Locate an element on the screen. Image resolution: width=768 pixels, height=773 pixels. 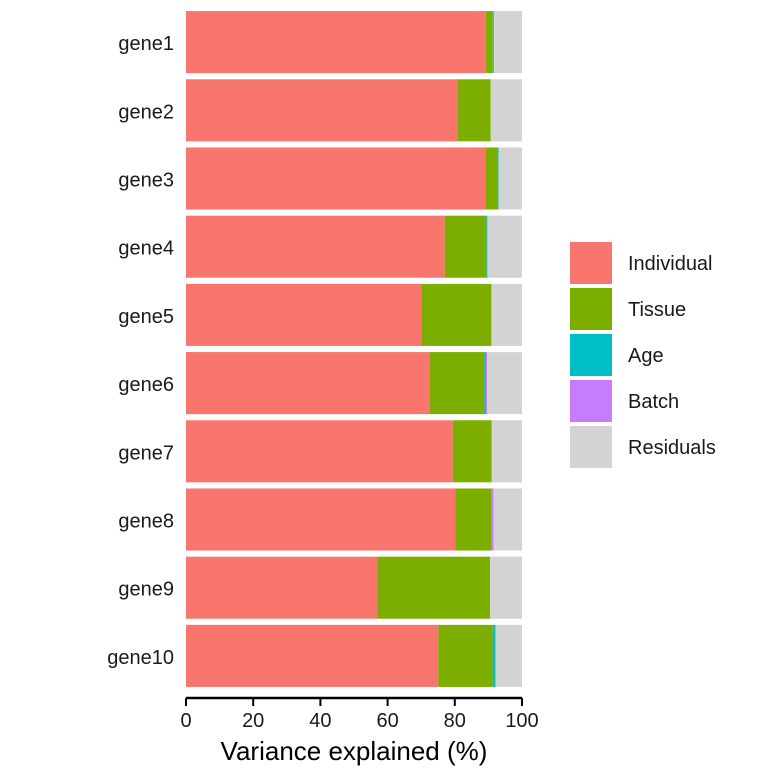
bar-segment-gene10-individual is located at coordinates (312, 655).